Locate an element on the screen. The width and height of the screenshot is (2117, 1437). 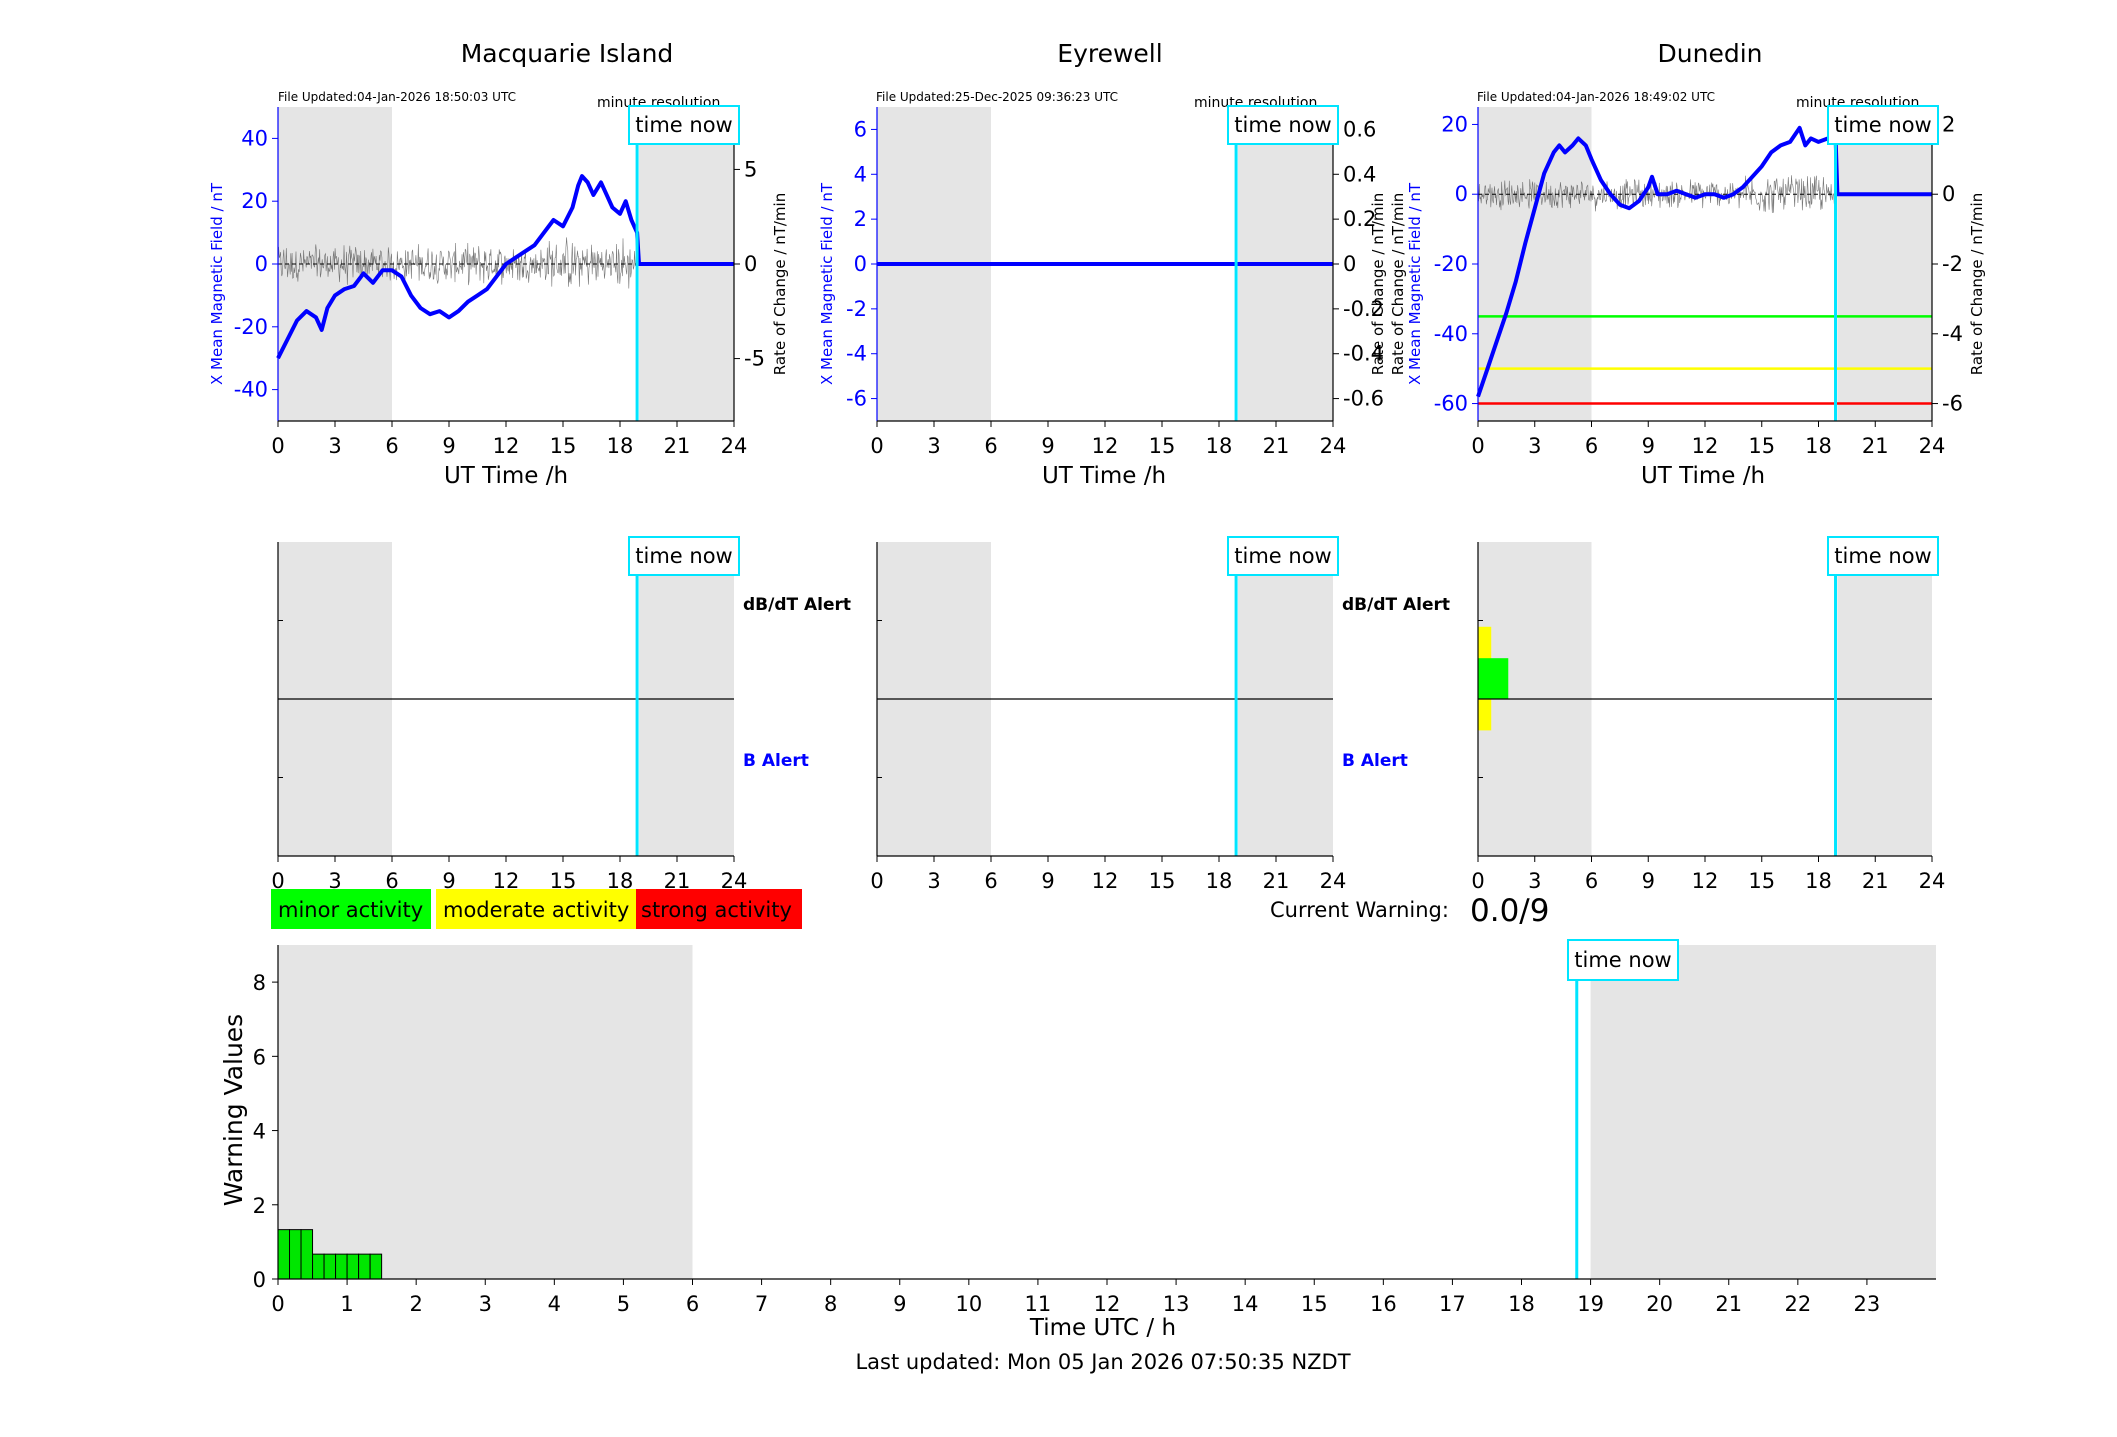
eyrewell-x-tick-label: 6 is located at coordinates (990, 446).